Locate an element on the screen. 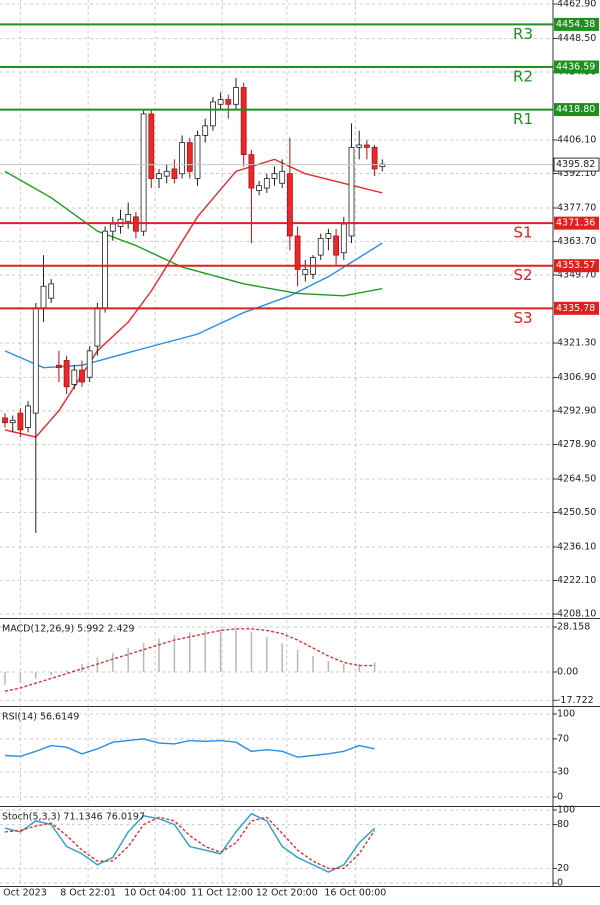 Image resolution: width=600 pixels, height=905 pixels. level-value: 4353.57 is located at coordinates (575, 265).